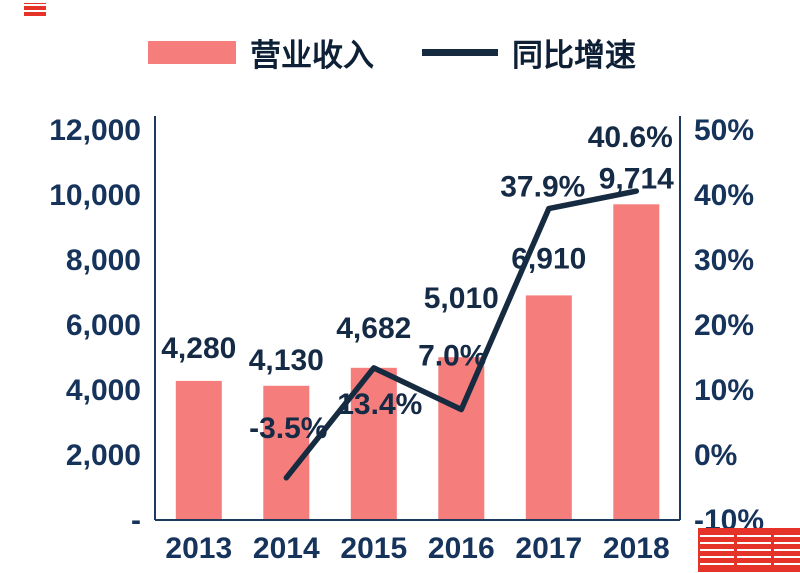  Describe the element at coordinates (548, 407) in the screenshot. I see `bar-2017` at that location.